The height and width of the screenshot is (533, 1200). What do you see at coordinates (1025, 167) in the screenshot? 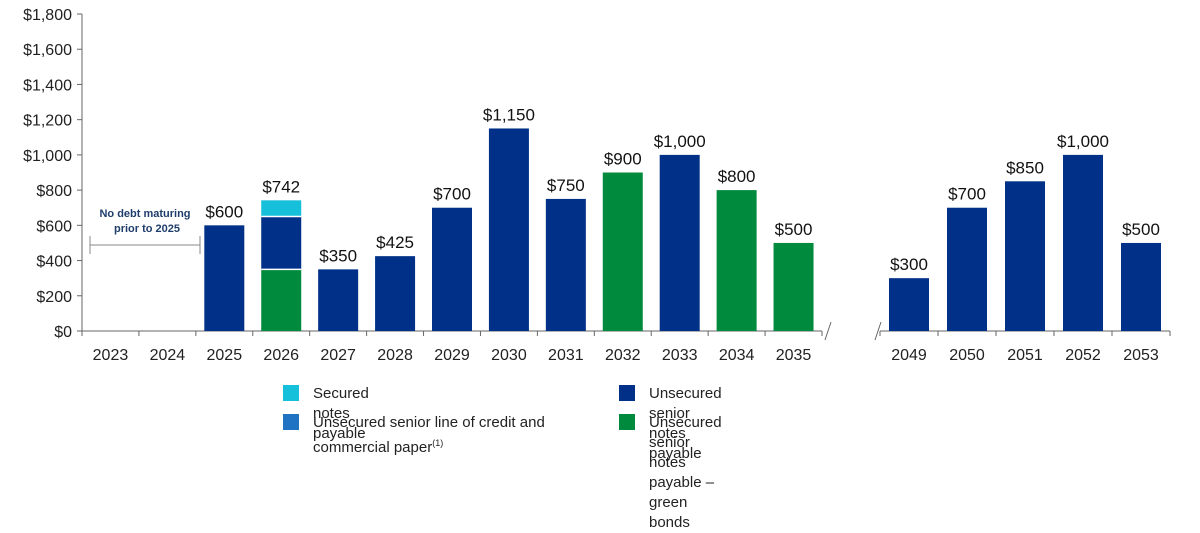
I see `bar-value-label: $850` at bounding box center [1025, 167].